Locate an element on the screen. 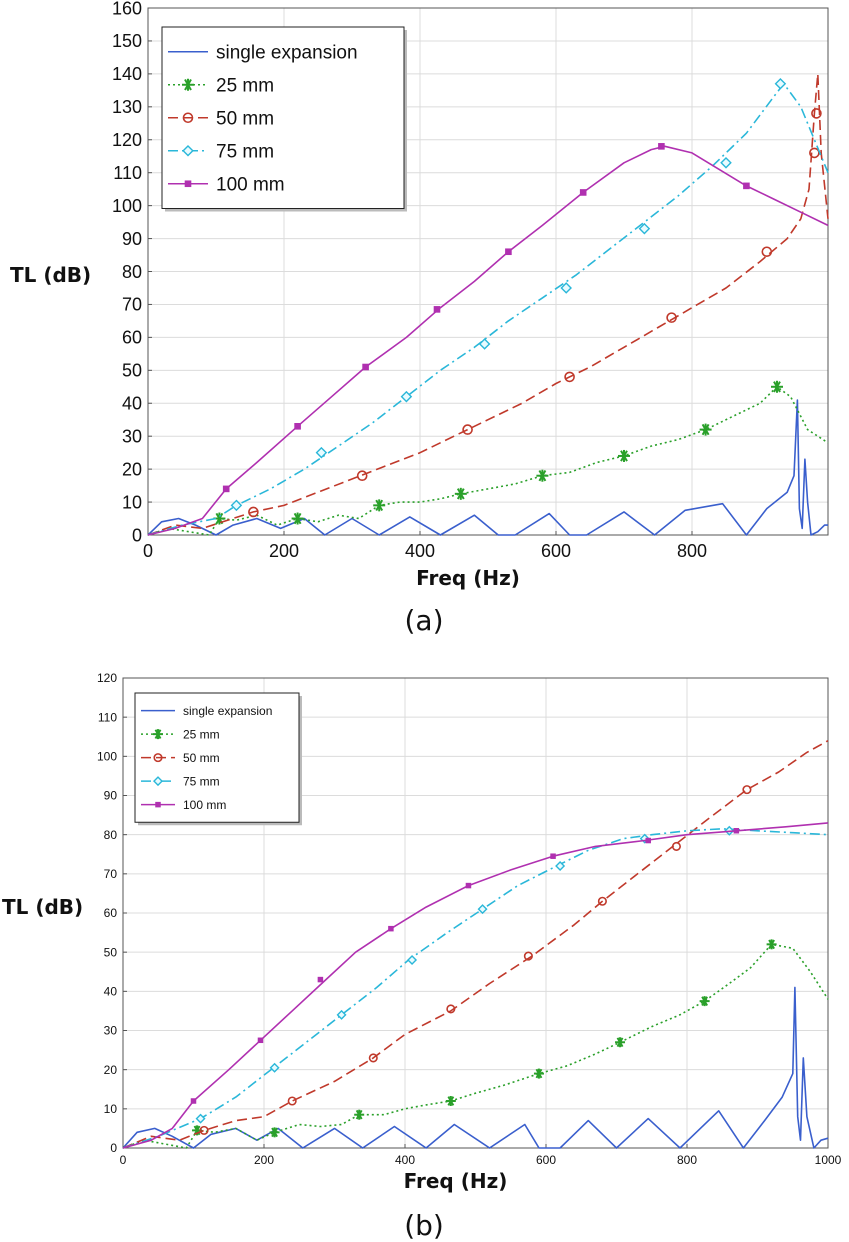 The height and width of the screenshot is (1242, 849). y-tick-label: 10 is located at coordinates (132, 502).